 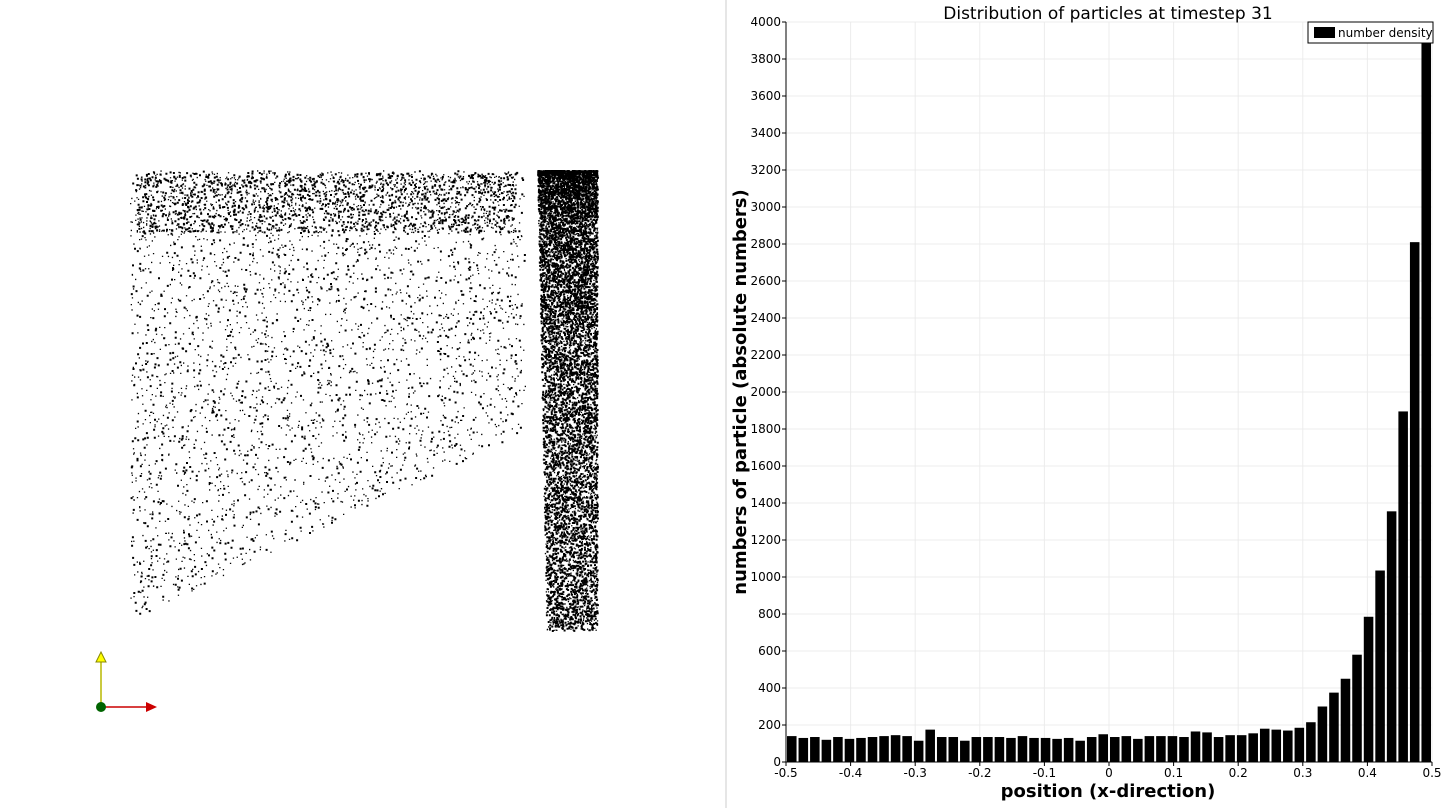 What do you see at coordinates (765, 59) in the screenshot?
I see `y-tick-label: 3800` at bounding box center [765, 59].